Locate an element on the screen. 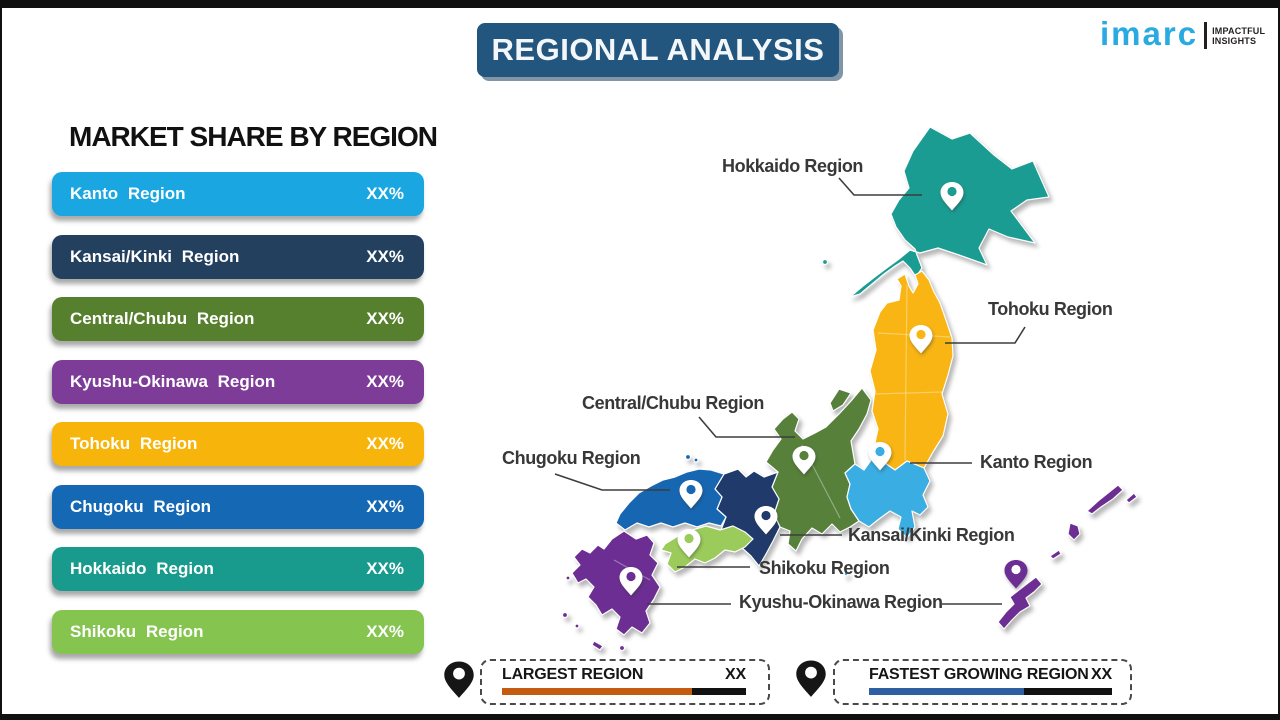 The image size is (1280, 720). map-island-okushiri is located at coordinates (825, 262).